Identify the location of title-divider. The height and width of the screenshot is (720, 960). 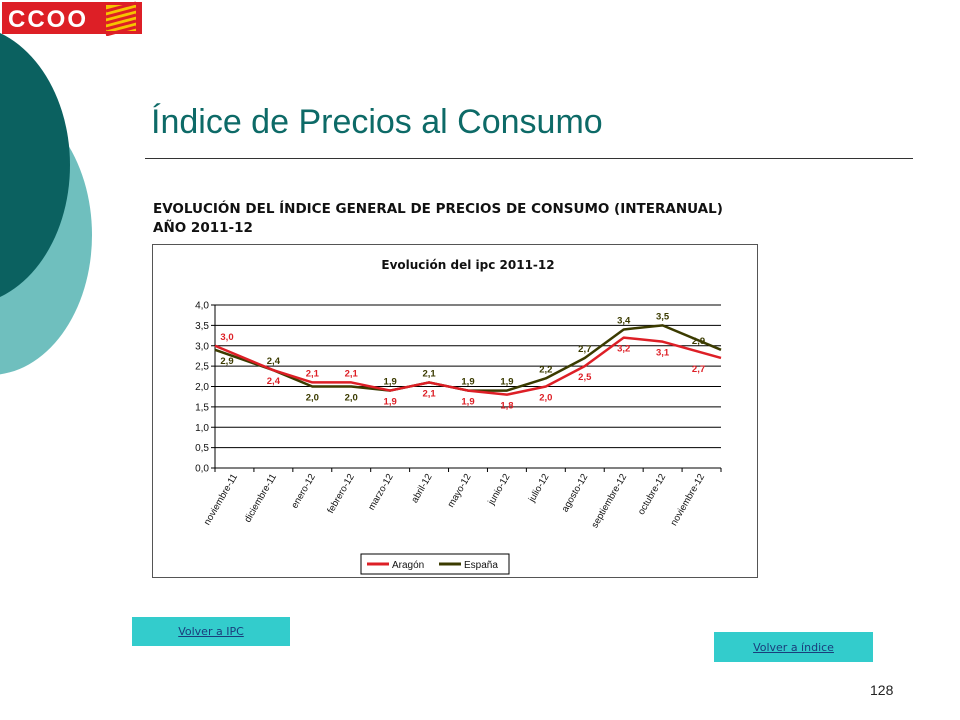
(529, 158).